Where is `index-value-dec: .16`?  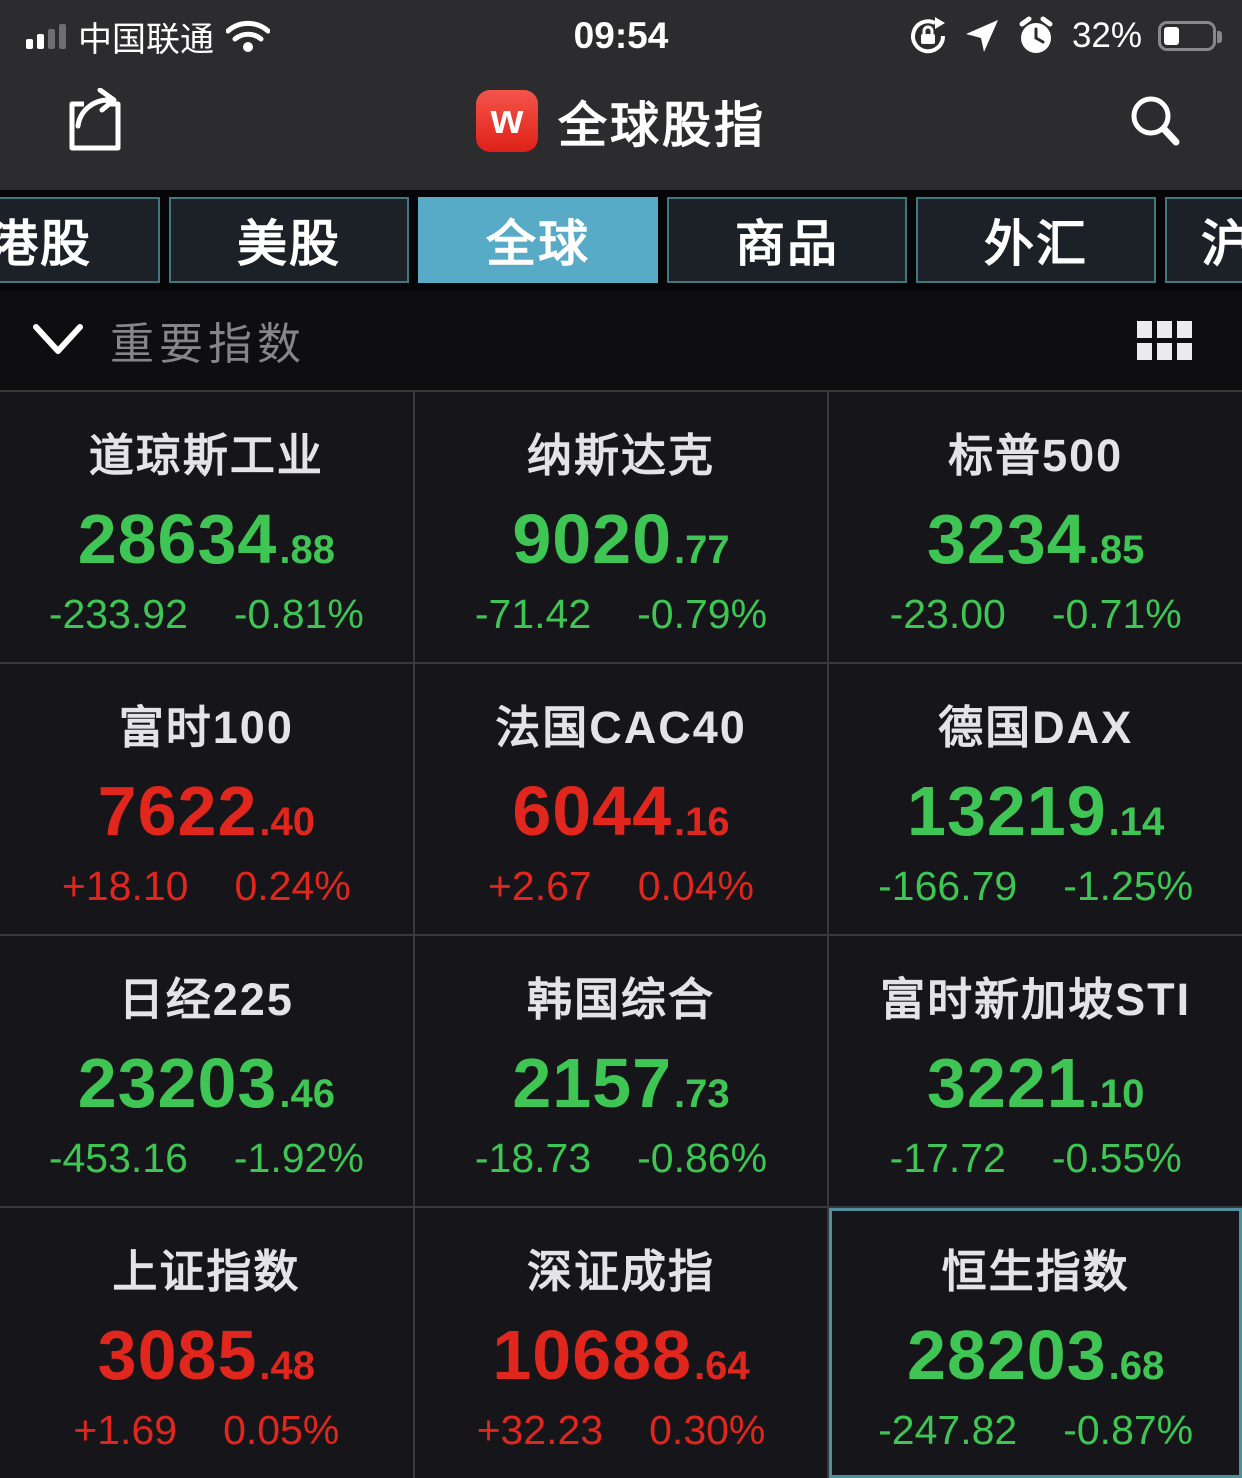 index-value-dec: .16 is located at coordinates (702, 822).